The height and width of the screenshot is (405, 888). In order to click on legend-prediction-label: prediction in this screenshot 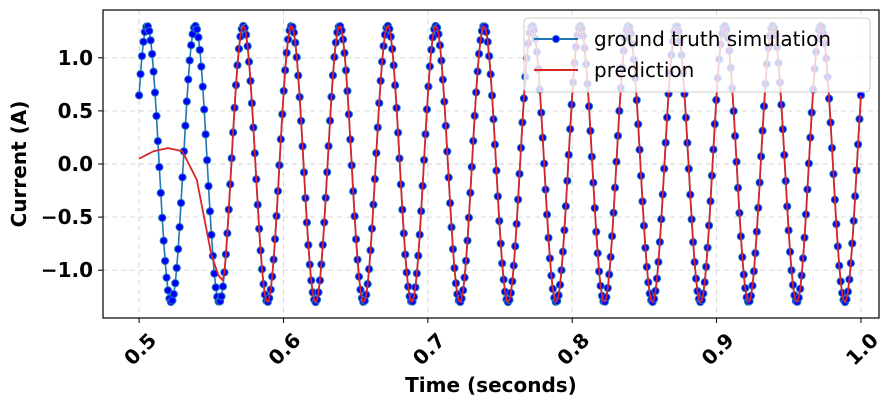, I will do `click(644, 70)`.